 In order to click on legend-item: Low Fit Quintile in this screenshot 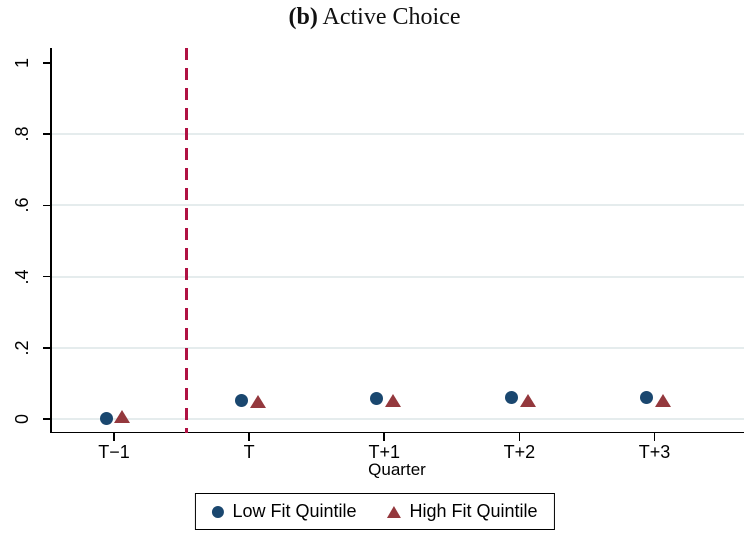, I will do `click(284, 511)`.